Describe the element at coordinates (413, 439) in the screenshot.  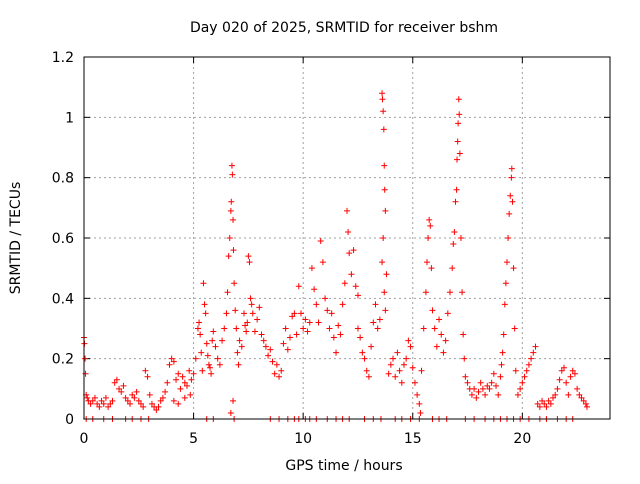
I see `x-tick-label: 15` at that location.